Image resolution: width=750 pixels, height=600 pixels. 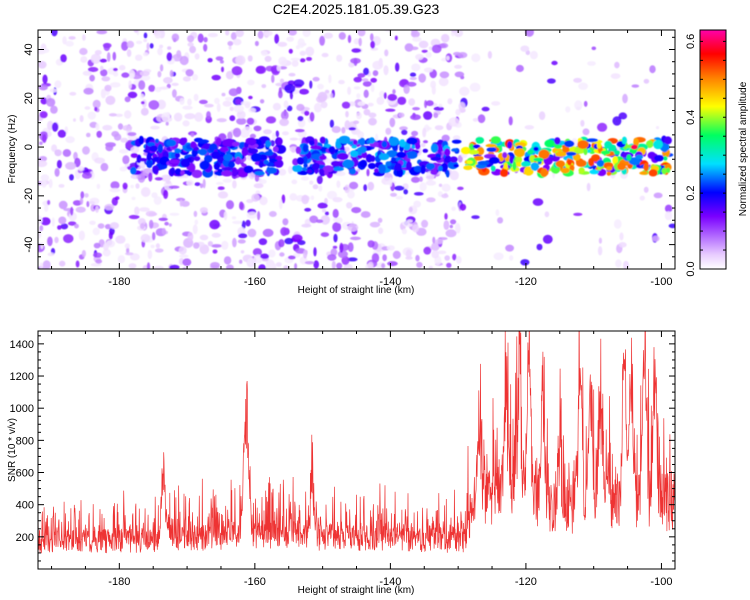 What do you see at coordinates (29, 49) in the screenshot?
I see `spectrogram-ytick-label: 40` at bounding box center [29, 49].